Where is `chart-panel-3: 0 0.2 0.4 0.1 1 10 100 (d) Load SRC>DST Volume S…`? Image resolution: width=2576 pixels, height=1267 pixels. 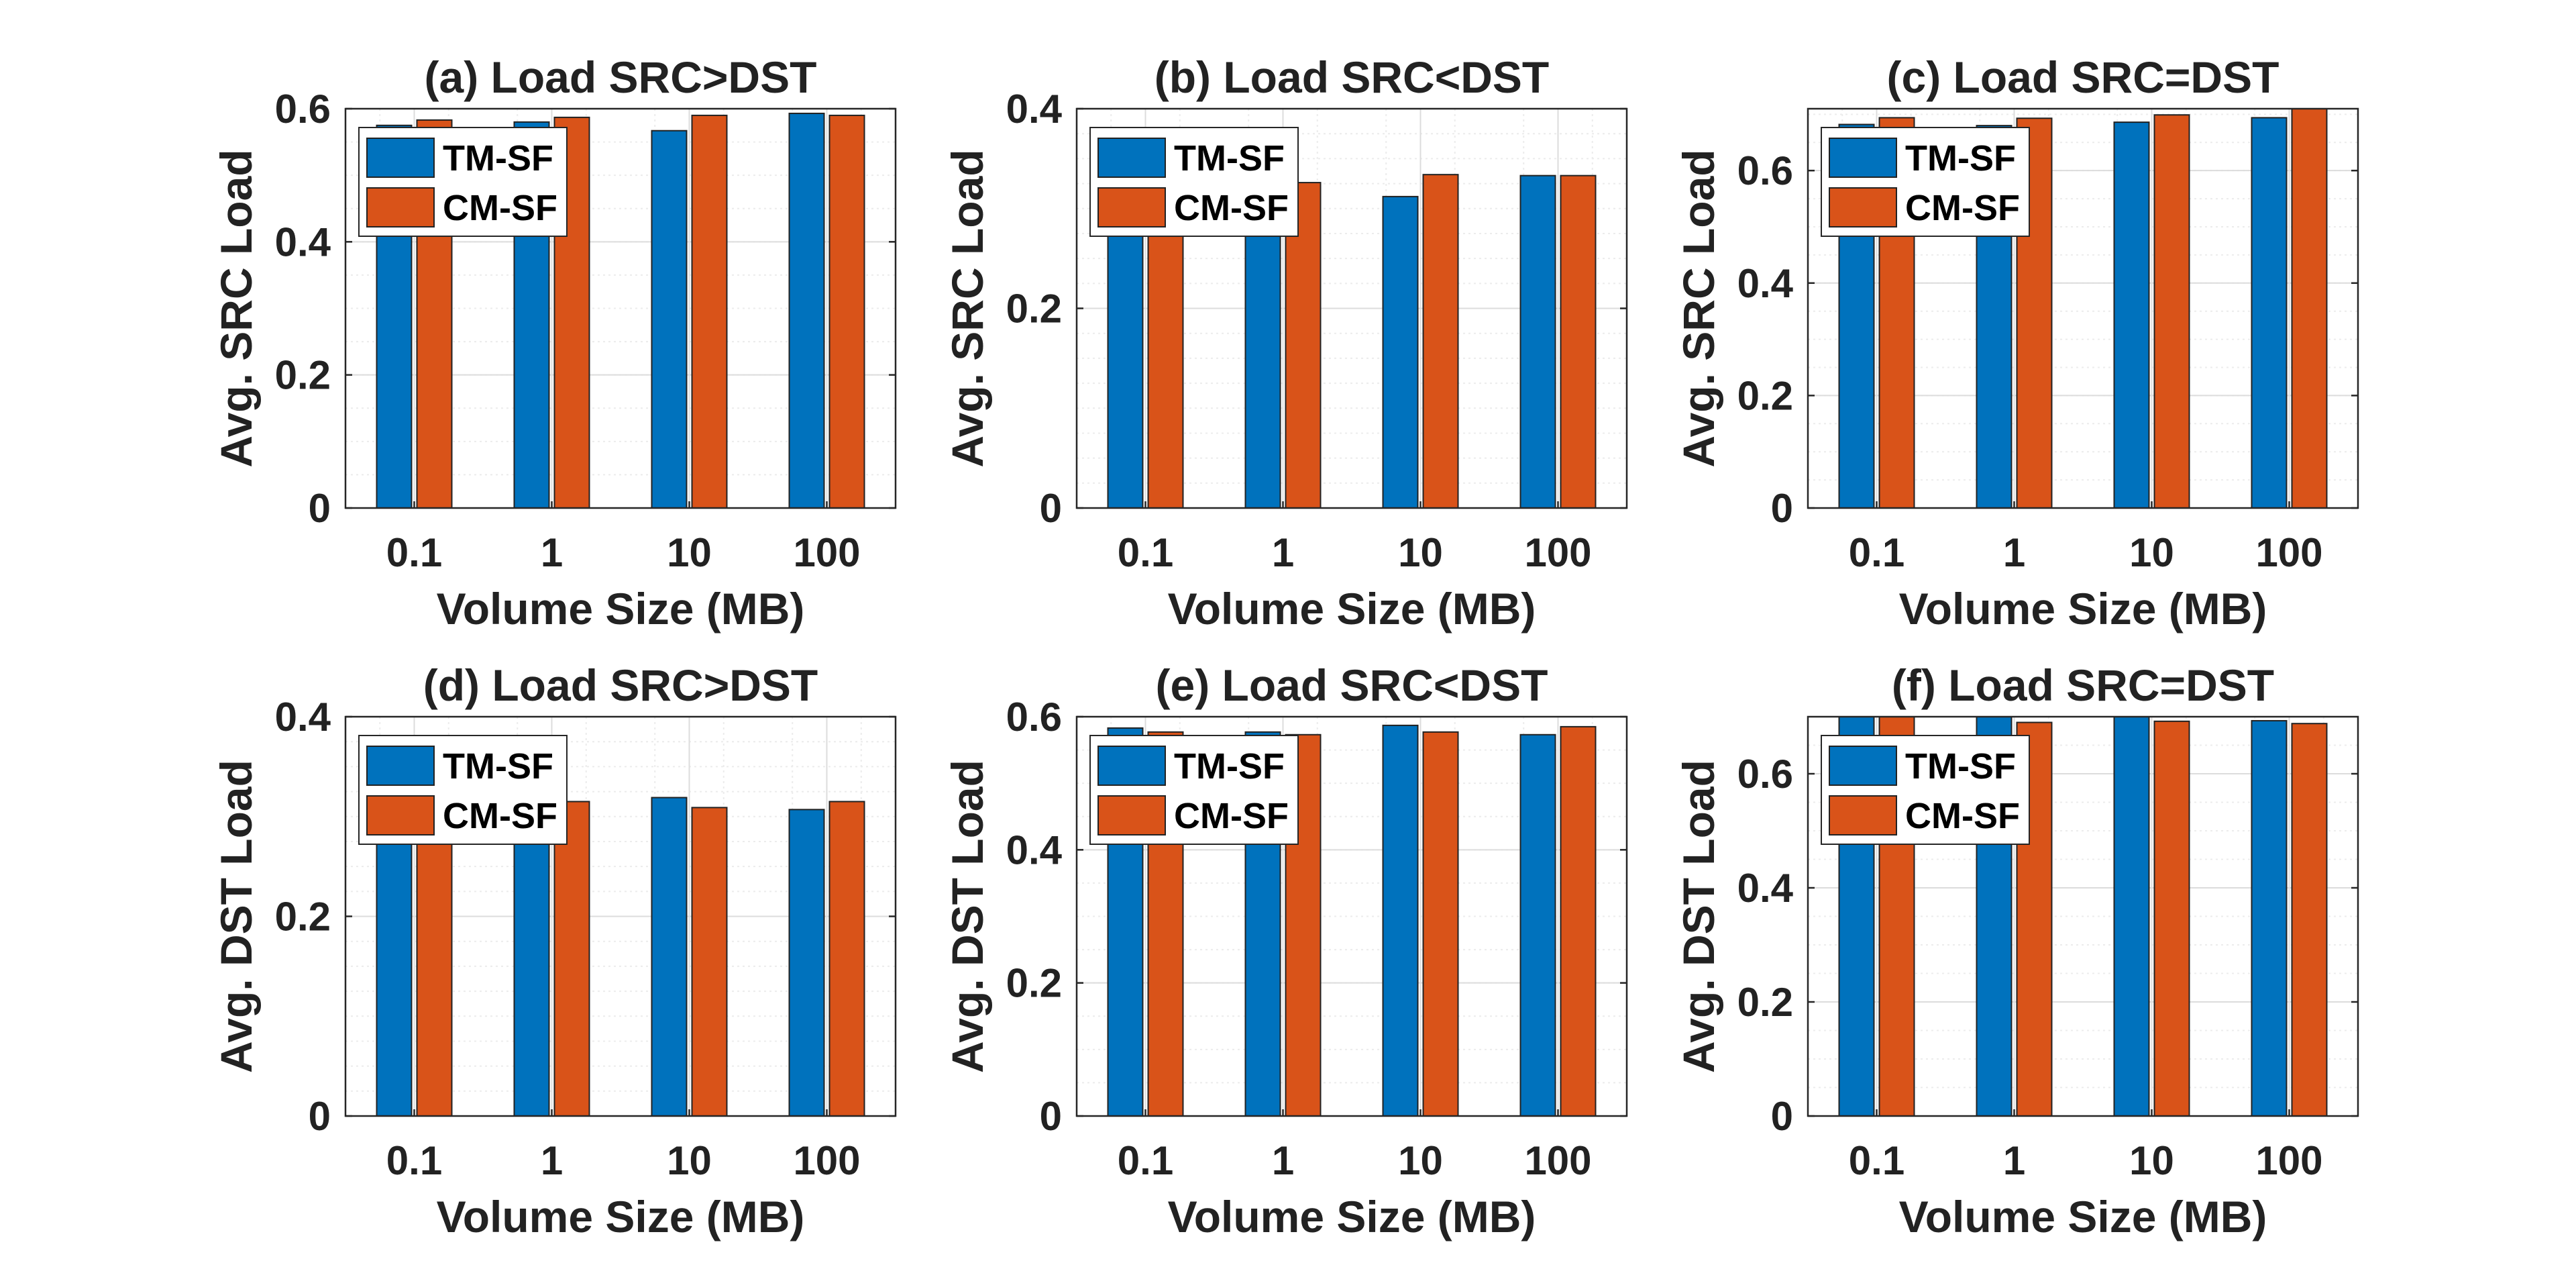
chart-panel-3: 0 0.2 0.4 0.1 1 10 100 (d) Load SRC>DST Volume S… is located at coordinates (554, 950).